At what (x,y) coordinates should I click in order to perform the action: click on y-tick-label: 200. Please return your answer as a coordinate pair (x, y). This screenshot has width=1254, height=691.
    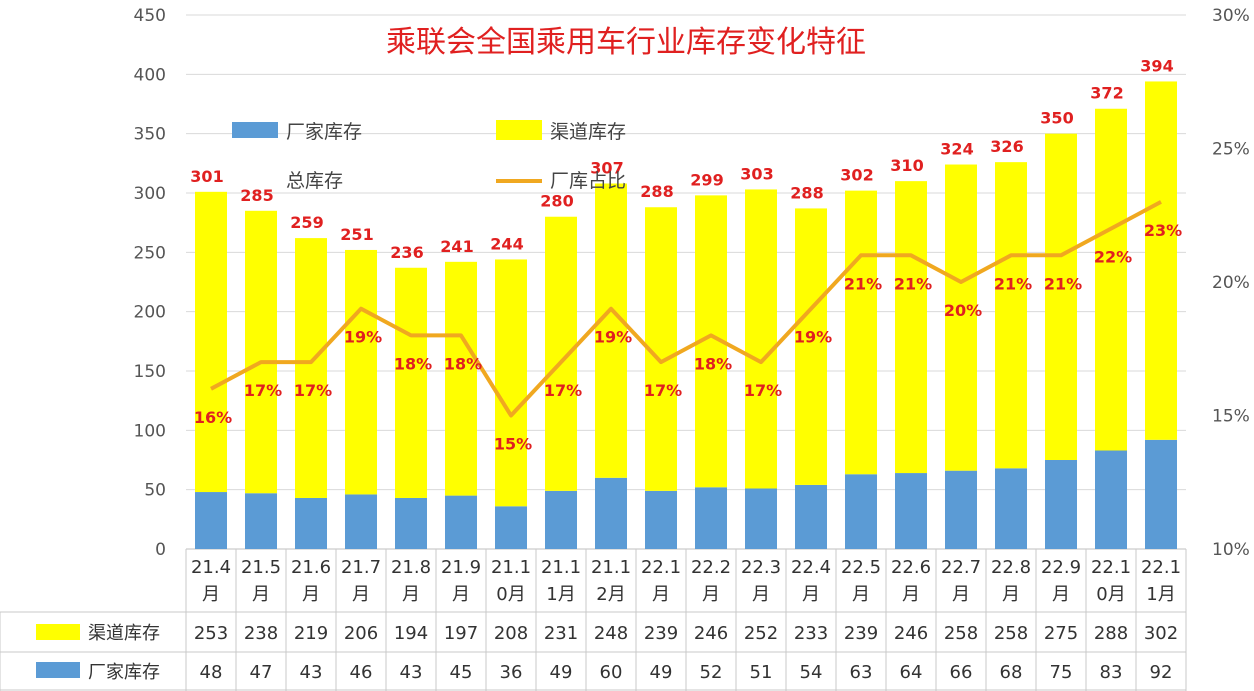
    Looking at the image, I should click on (150, 313).